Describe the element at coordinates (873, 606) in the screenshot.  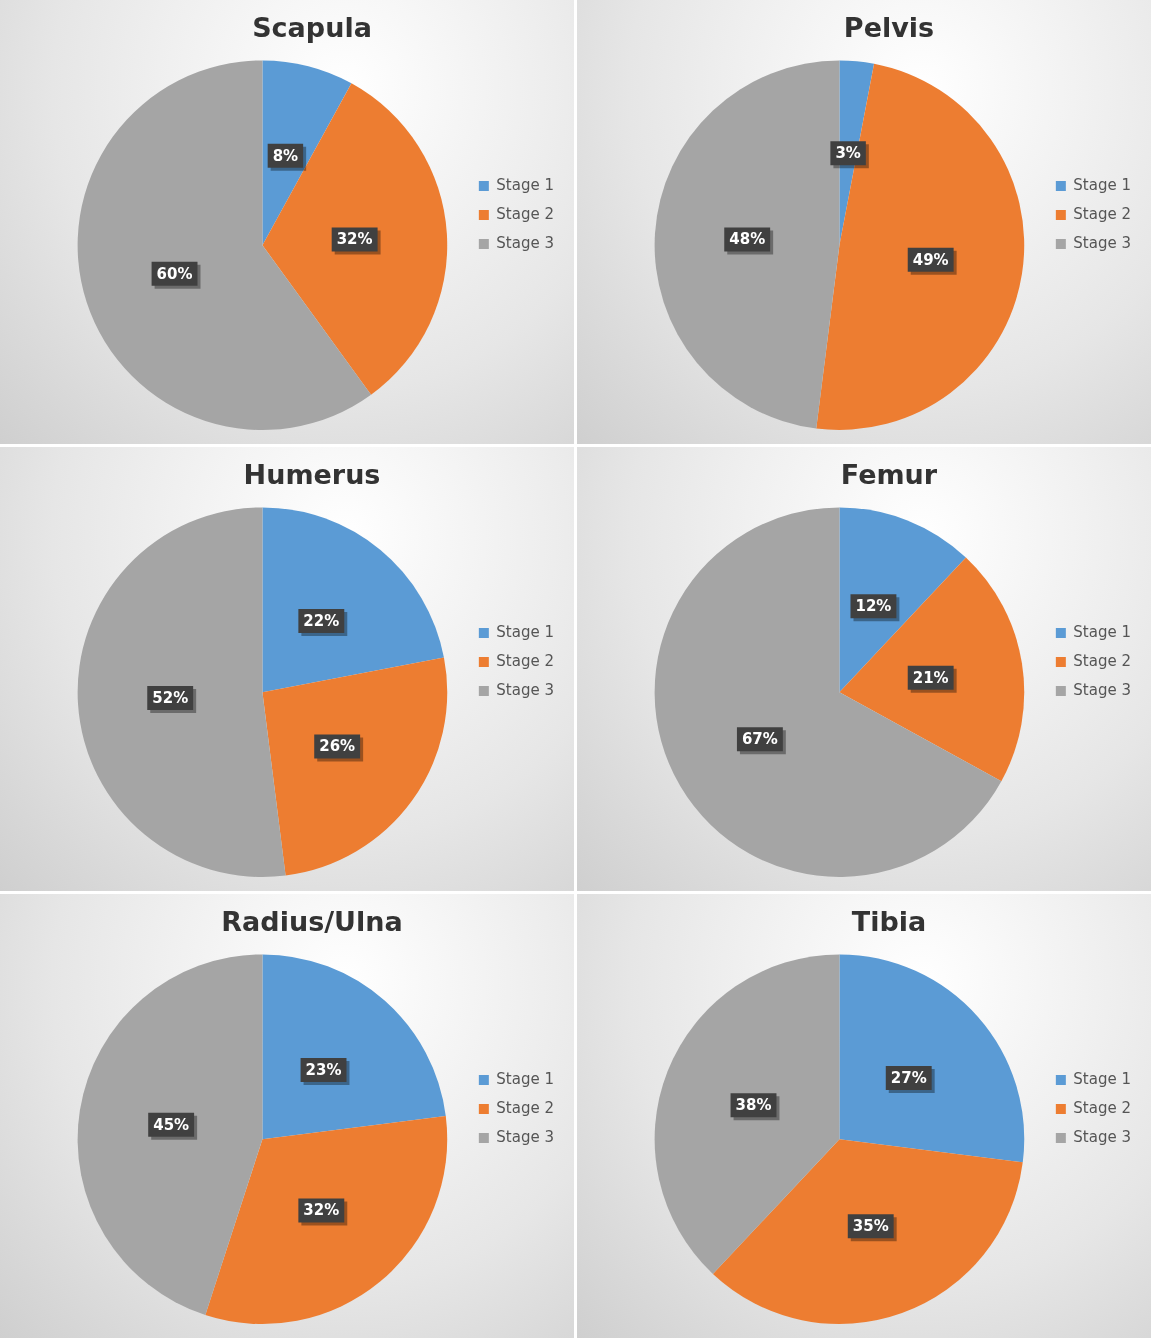
I see `data-label: 12%` at that location.